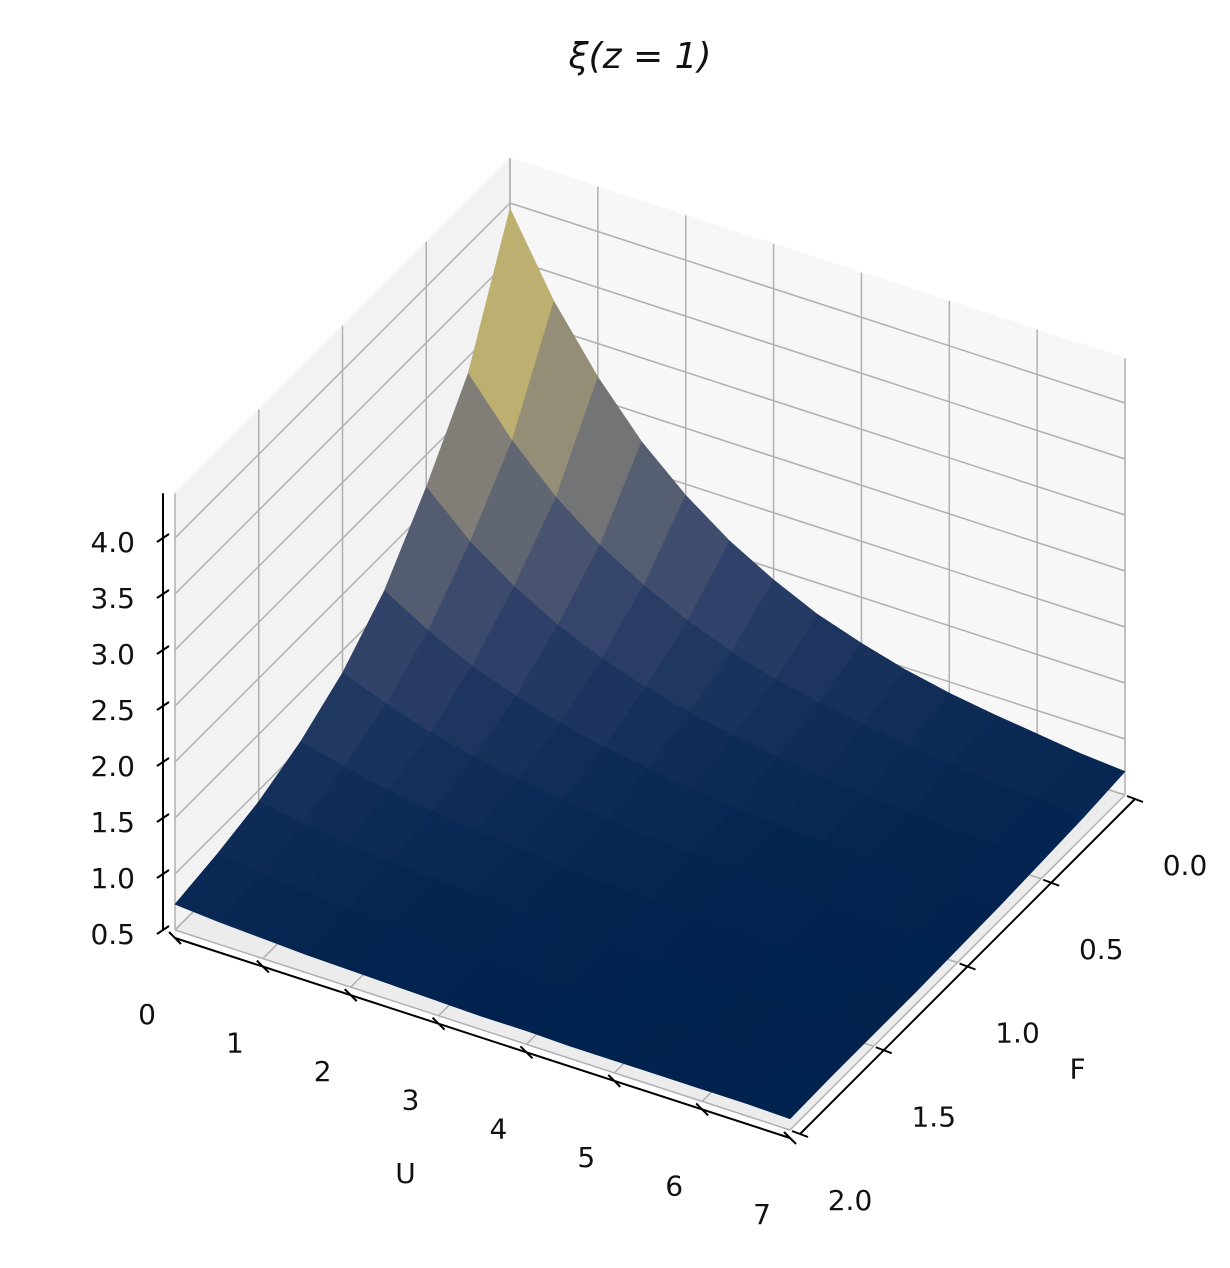  What do you see at coordinates (323, 1071) in the screenshot?
I see `x-tick-label: 2` at bounding box center [323, 1071].